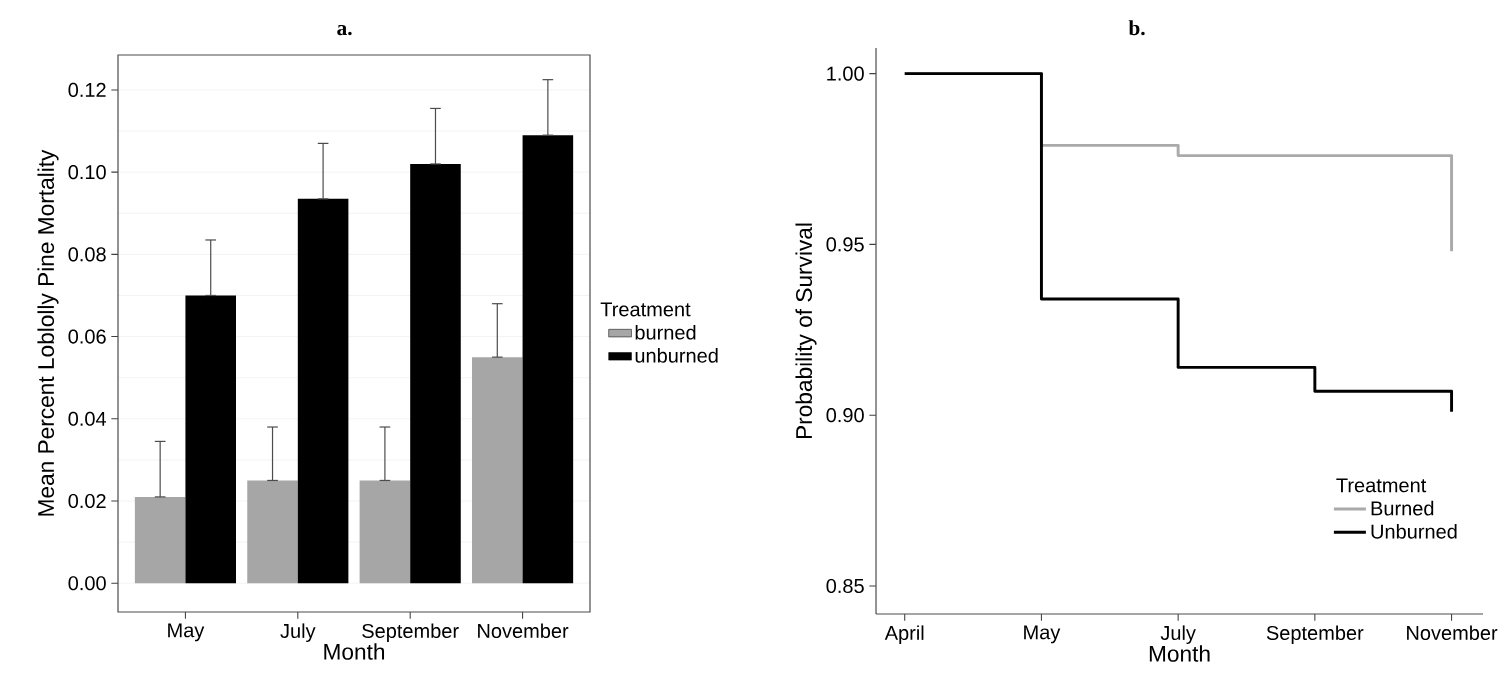 The image size is (1505, 690). I want to click on y-tick-label: 0.00, so click(87, 583).